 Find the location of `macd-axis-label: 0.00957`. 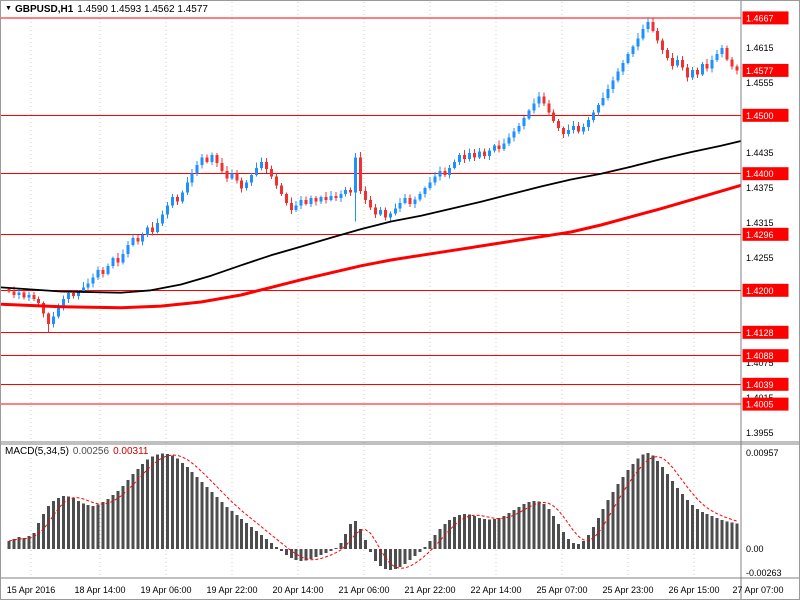

macd-axis-label: 0.00957 is located at coordinates (762, 453).